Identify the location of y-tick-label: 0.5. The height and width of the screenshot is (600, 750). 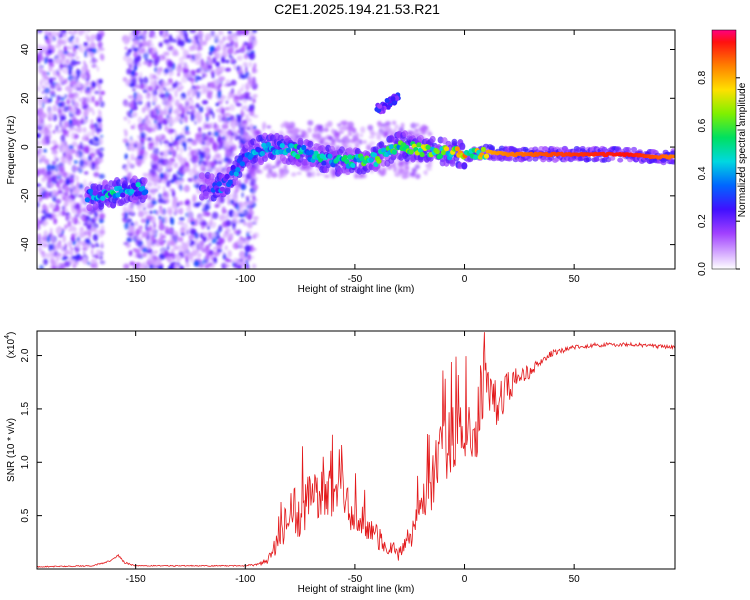
(25, 515).